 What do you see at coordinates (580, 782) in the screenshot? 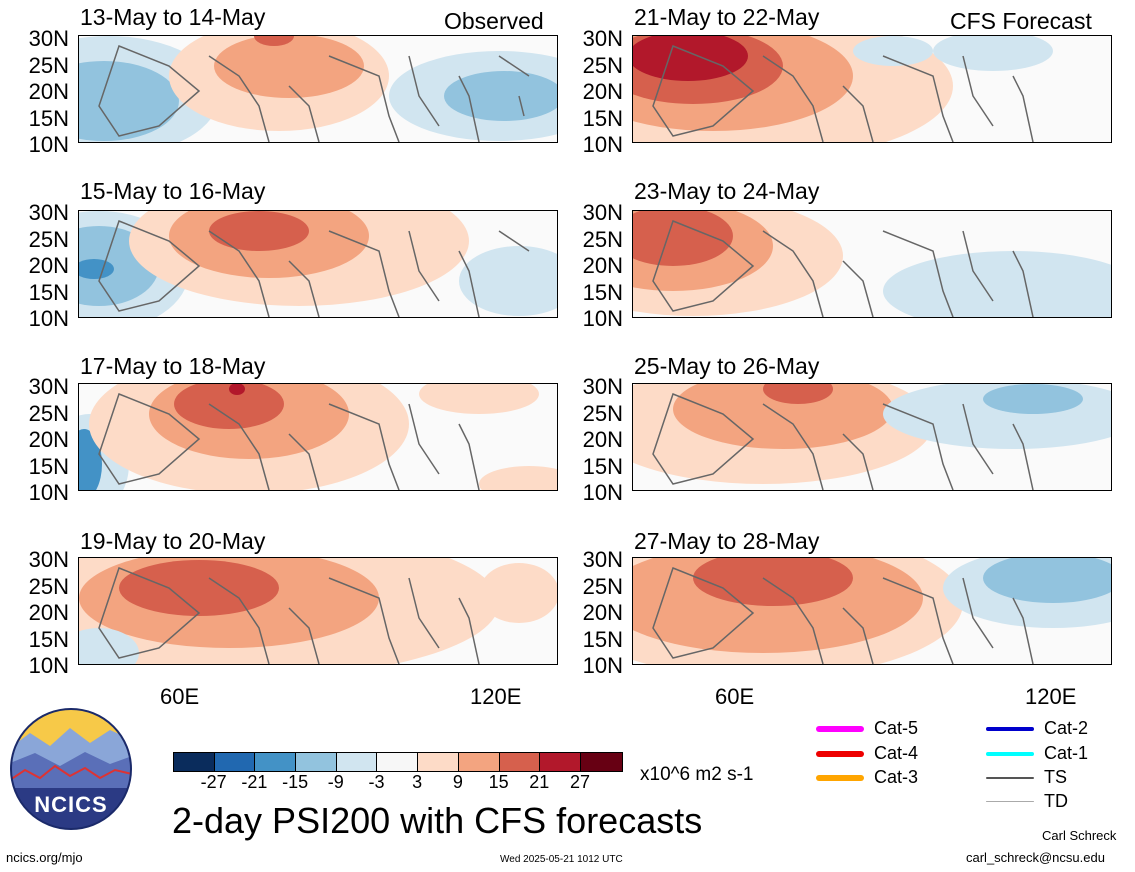
I see `colorbar-tick-label: 27` at bounding box center [580, 782].